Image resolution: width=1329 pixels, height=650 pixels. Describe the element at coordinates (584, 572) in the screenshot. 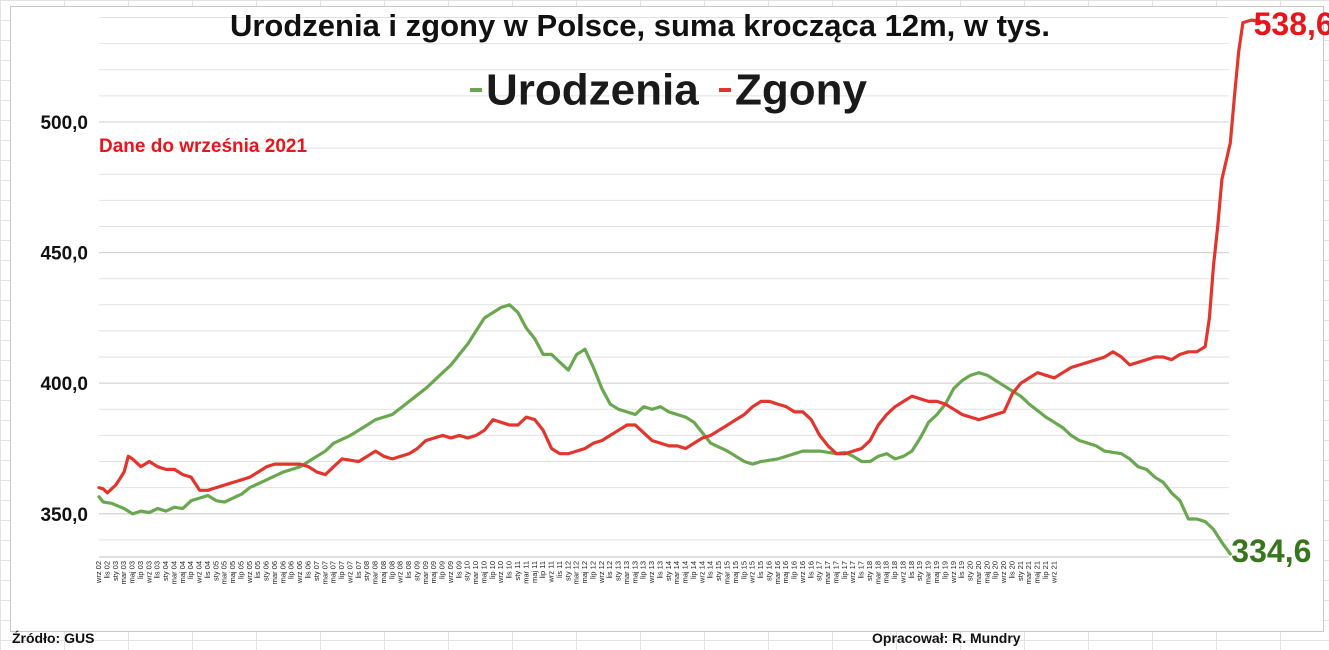

I see `x-tick-label: maj 12` at that location.